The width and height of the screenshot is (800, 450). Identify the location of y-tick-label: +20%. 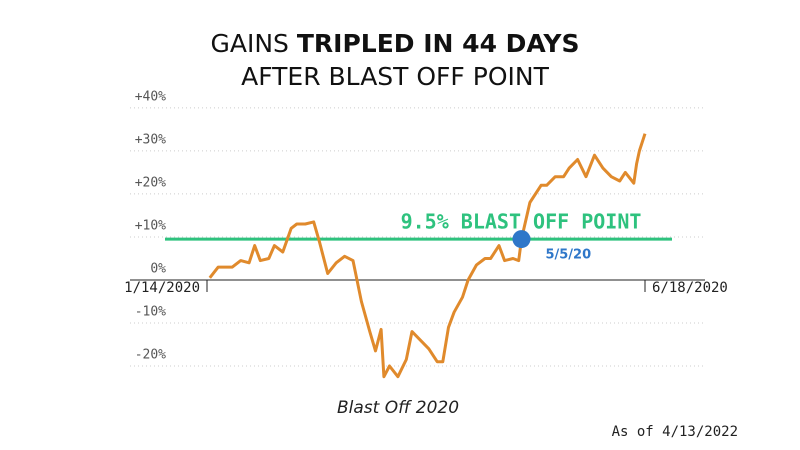
(150, 182).